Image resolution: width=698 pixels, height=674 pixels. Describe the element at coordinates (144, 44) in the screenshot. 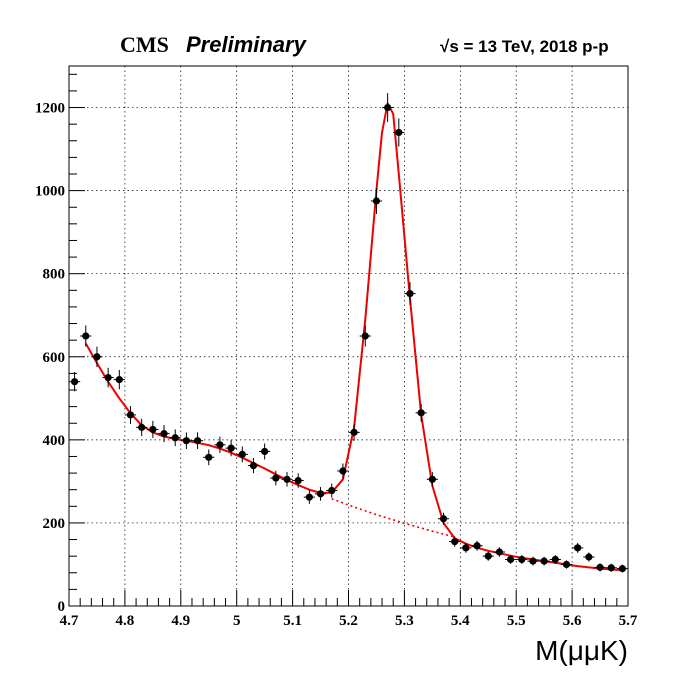

I see `experiment-label: CMS` at that location.